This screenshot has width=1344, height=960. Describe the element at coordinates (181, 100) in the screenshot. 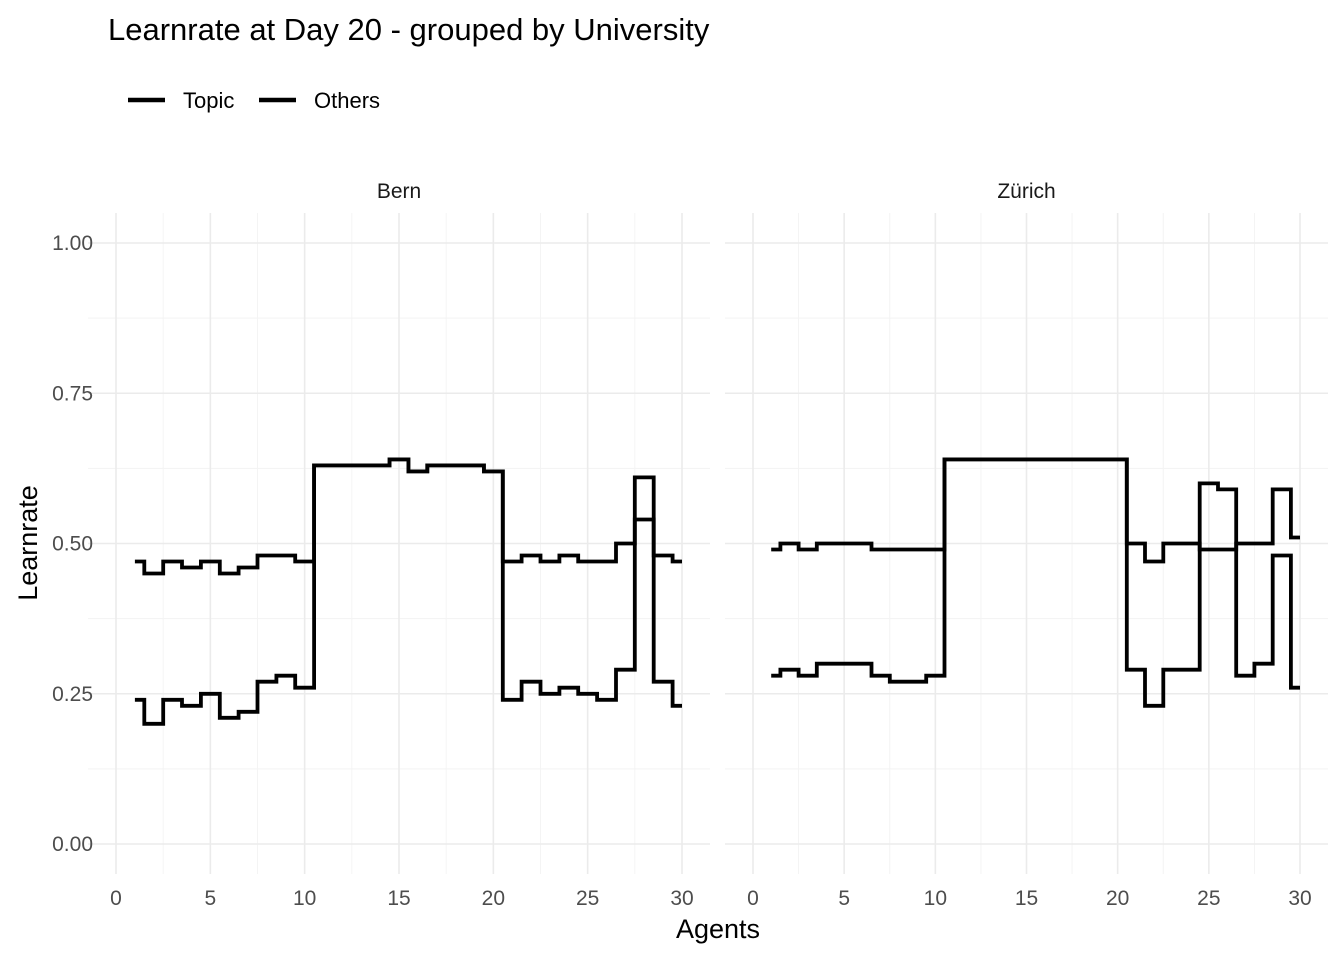

I see `legend-item-1: Topic` at that location.